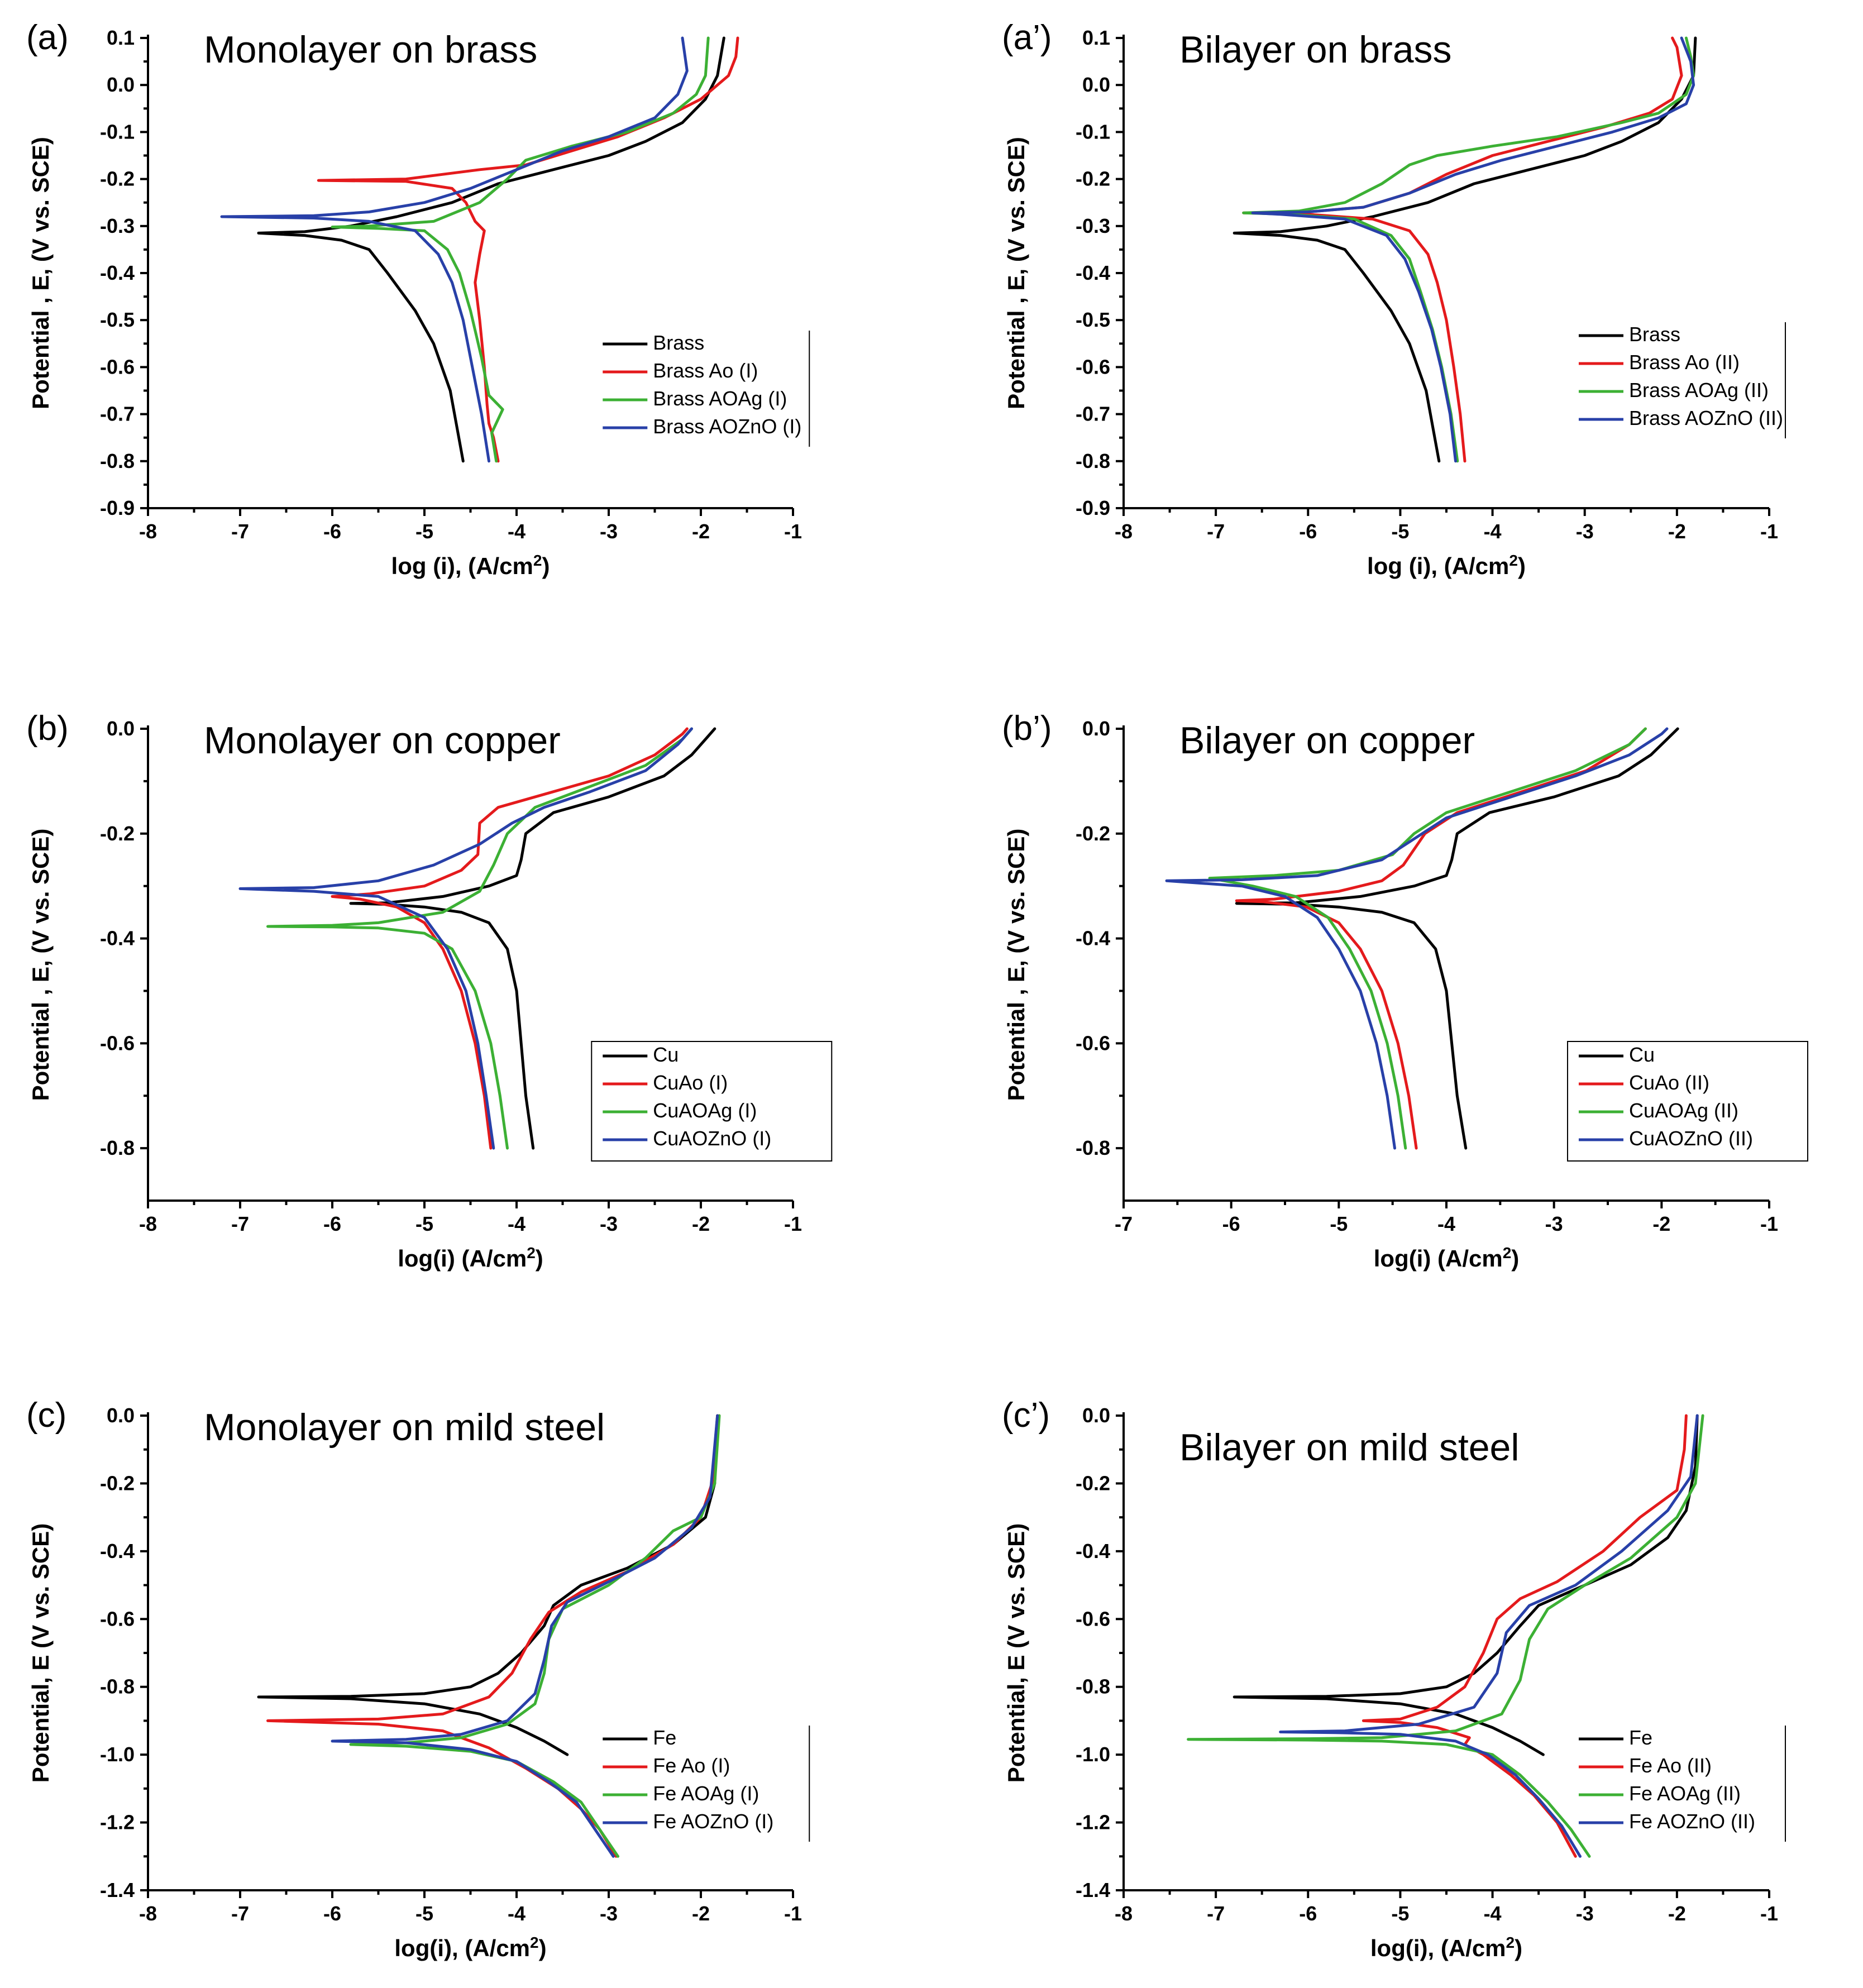 This screenshot has width=1863, height=1988. I want to click on legend-label: Brass AOAg (II), so click(1699, 390).